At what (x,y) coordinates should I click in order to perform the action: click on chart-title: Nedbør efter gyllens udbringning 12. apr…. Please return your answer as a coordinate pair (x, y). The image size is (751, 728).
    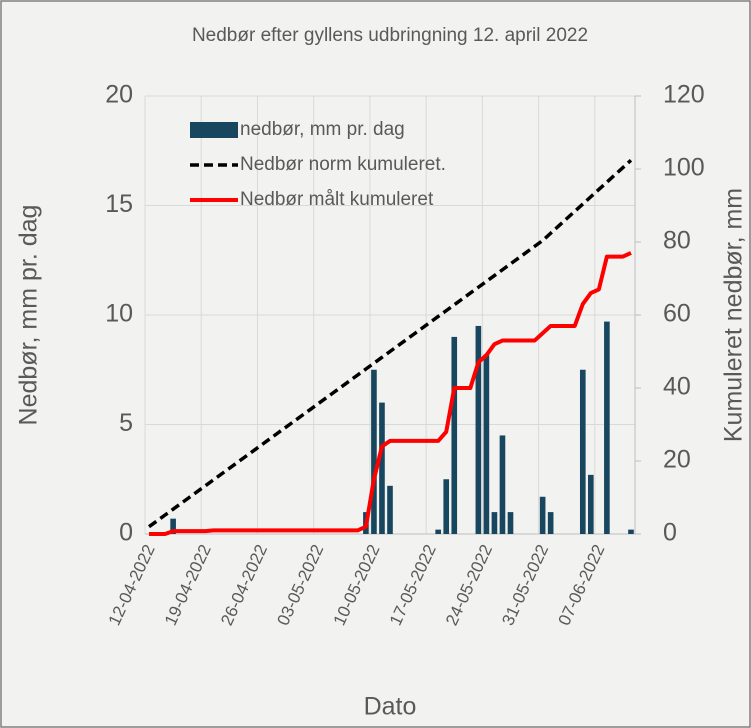
    Looking at the image, I should click on (390, 35).